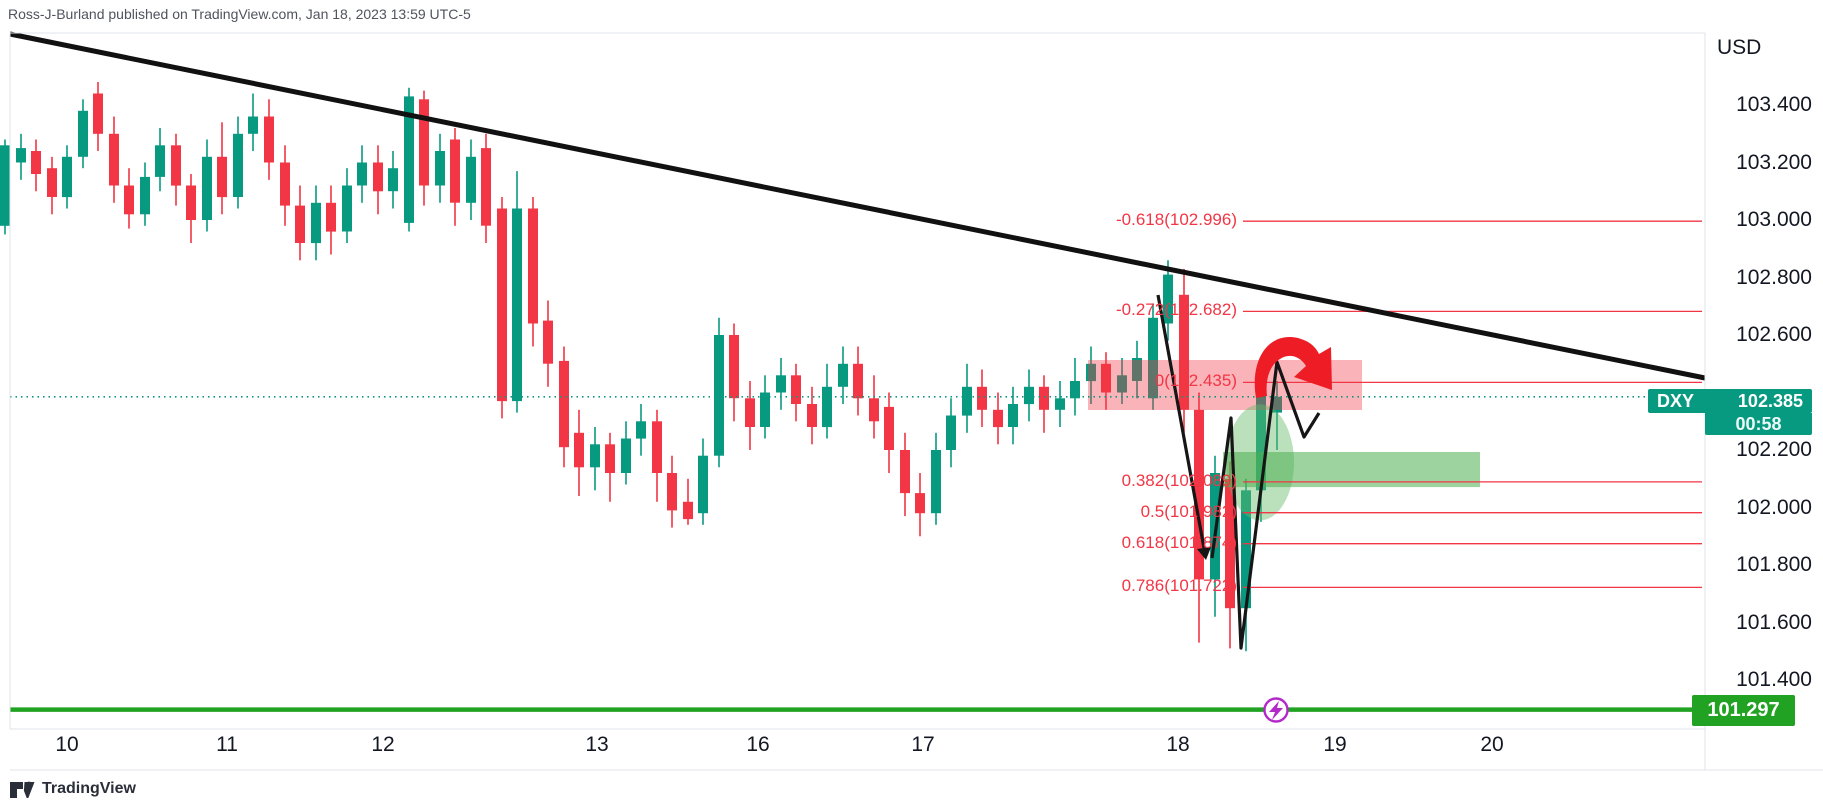  What do you see at coordinates (1774, 449) in the screenshot?
I see `price-tick-label: 102.200` at bounding box center [1774, 449].